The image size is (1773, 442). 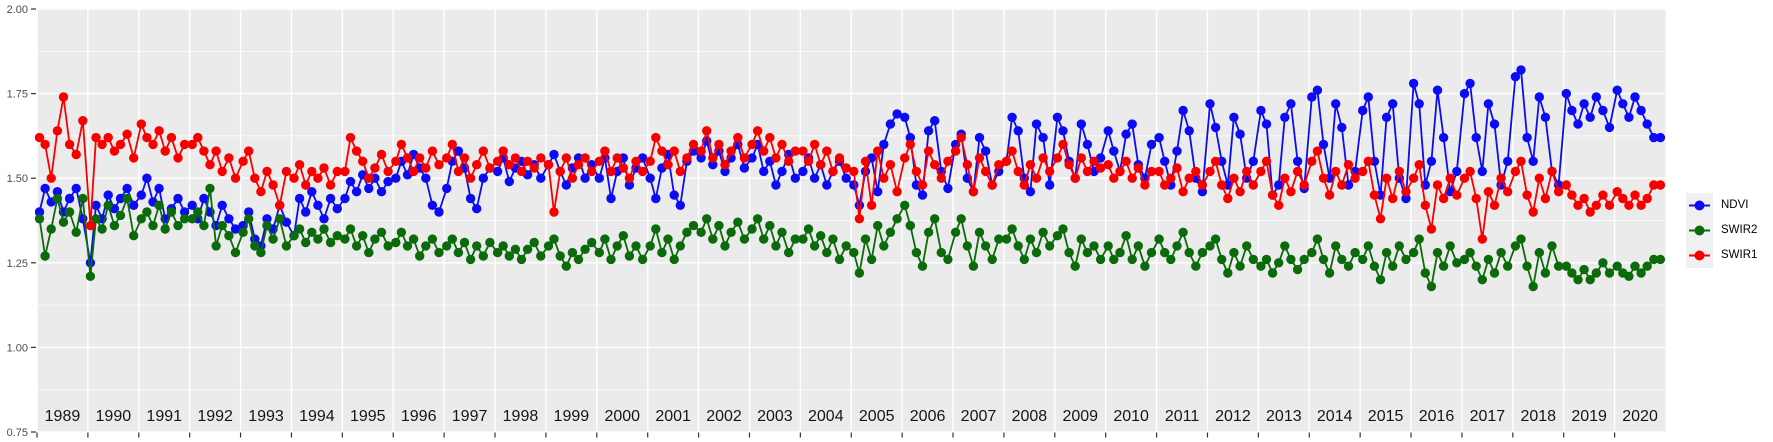 What do you see at coordinates (1699, 255) in the screenshot?
I see `legend-key-swir1-icon` at bounding box center [1699, 255].